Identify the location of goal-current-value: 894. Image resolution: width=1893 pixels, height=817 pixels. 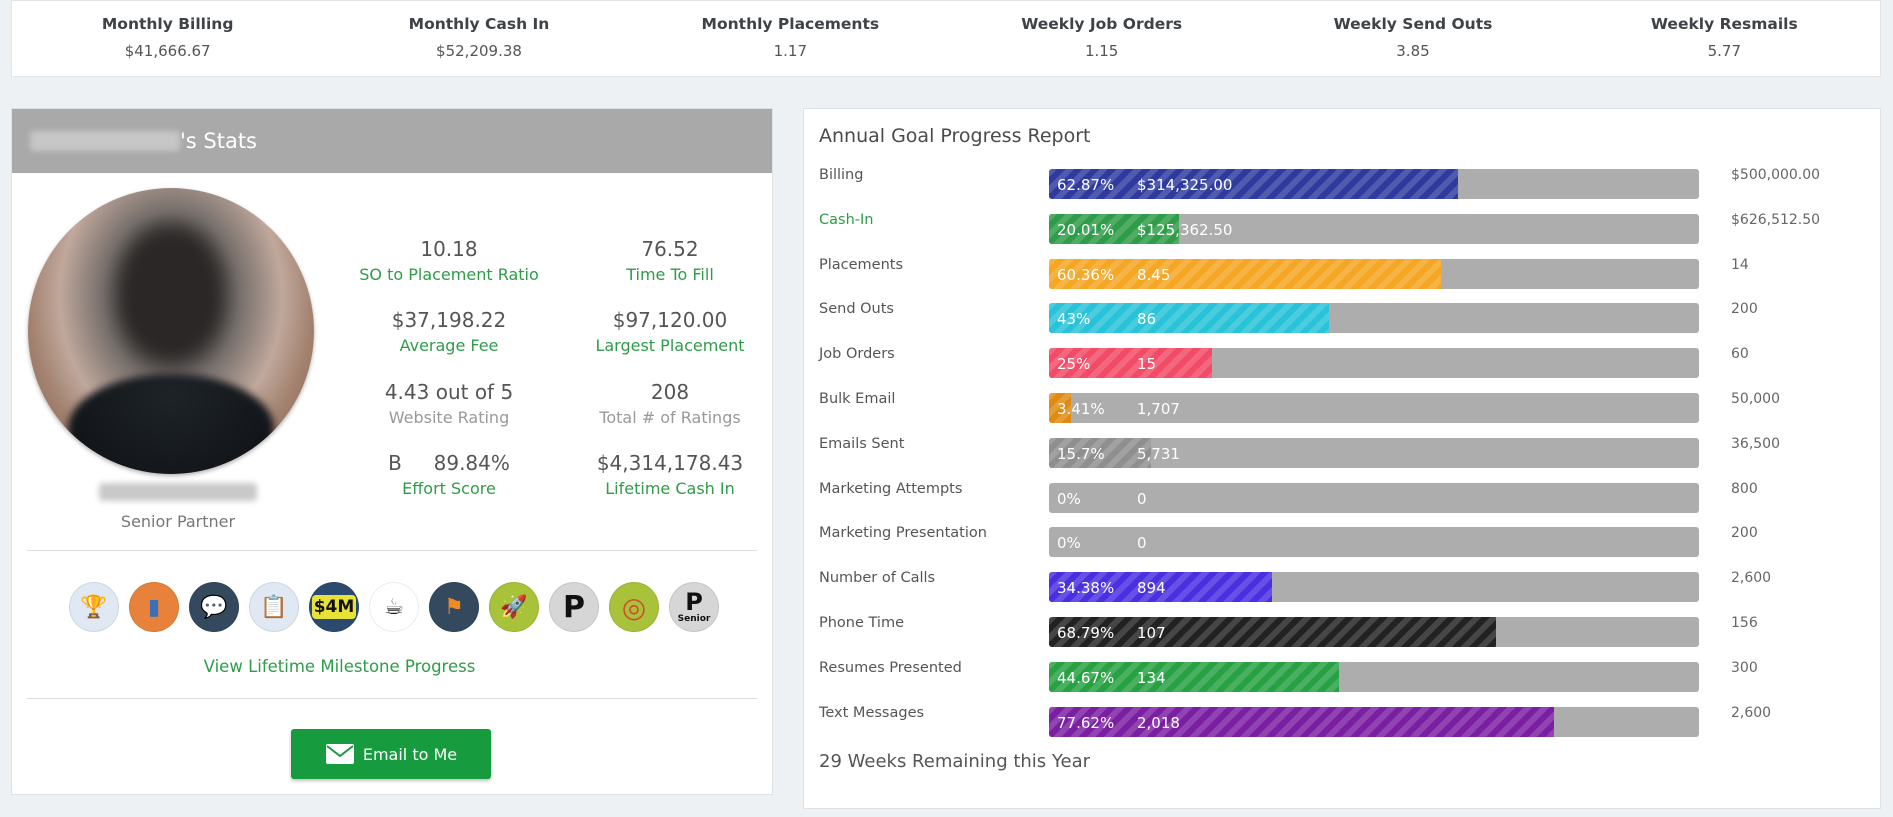
(1151, 588).